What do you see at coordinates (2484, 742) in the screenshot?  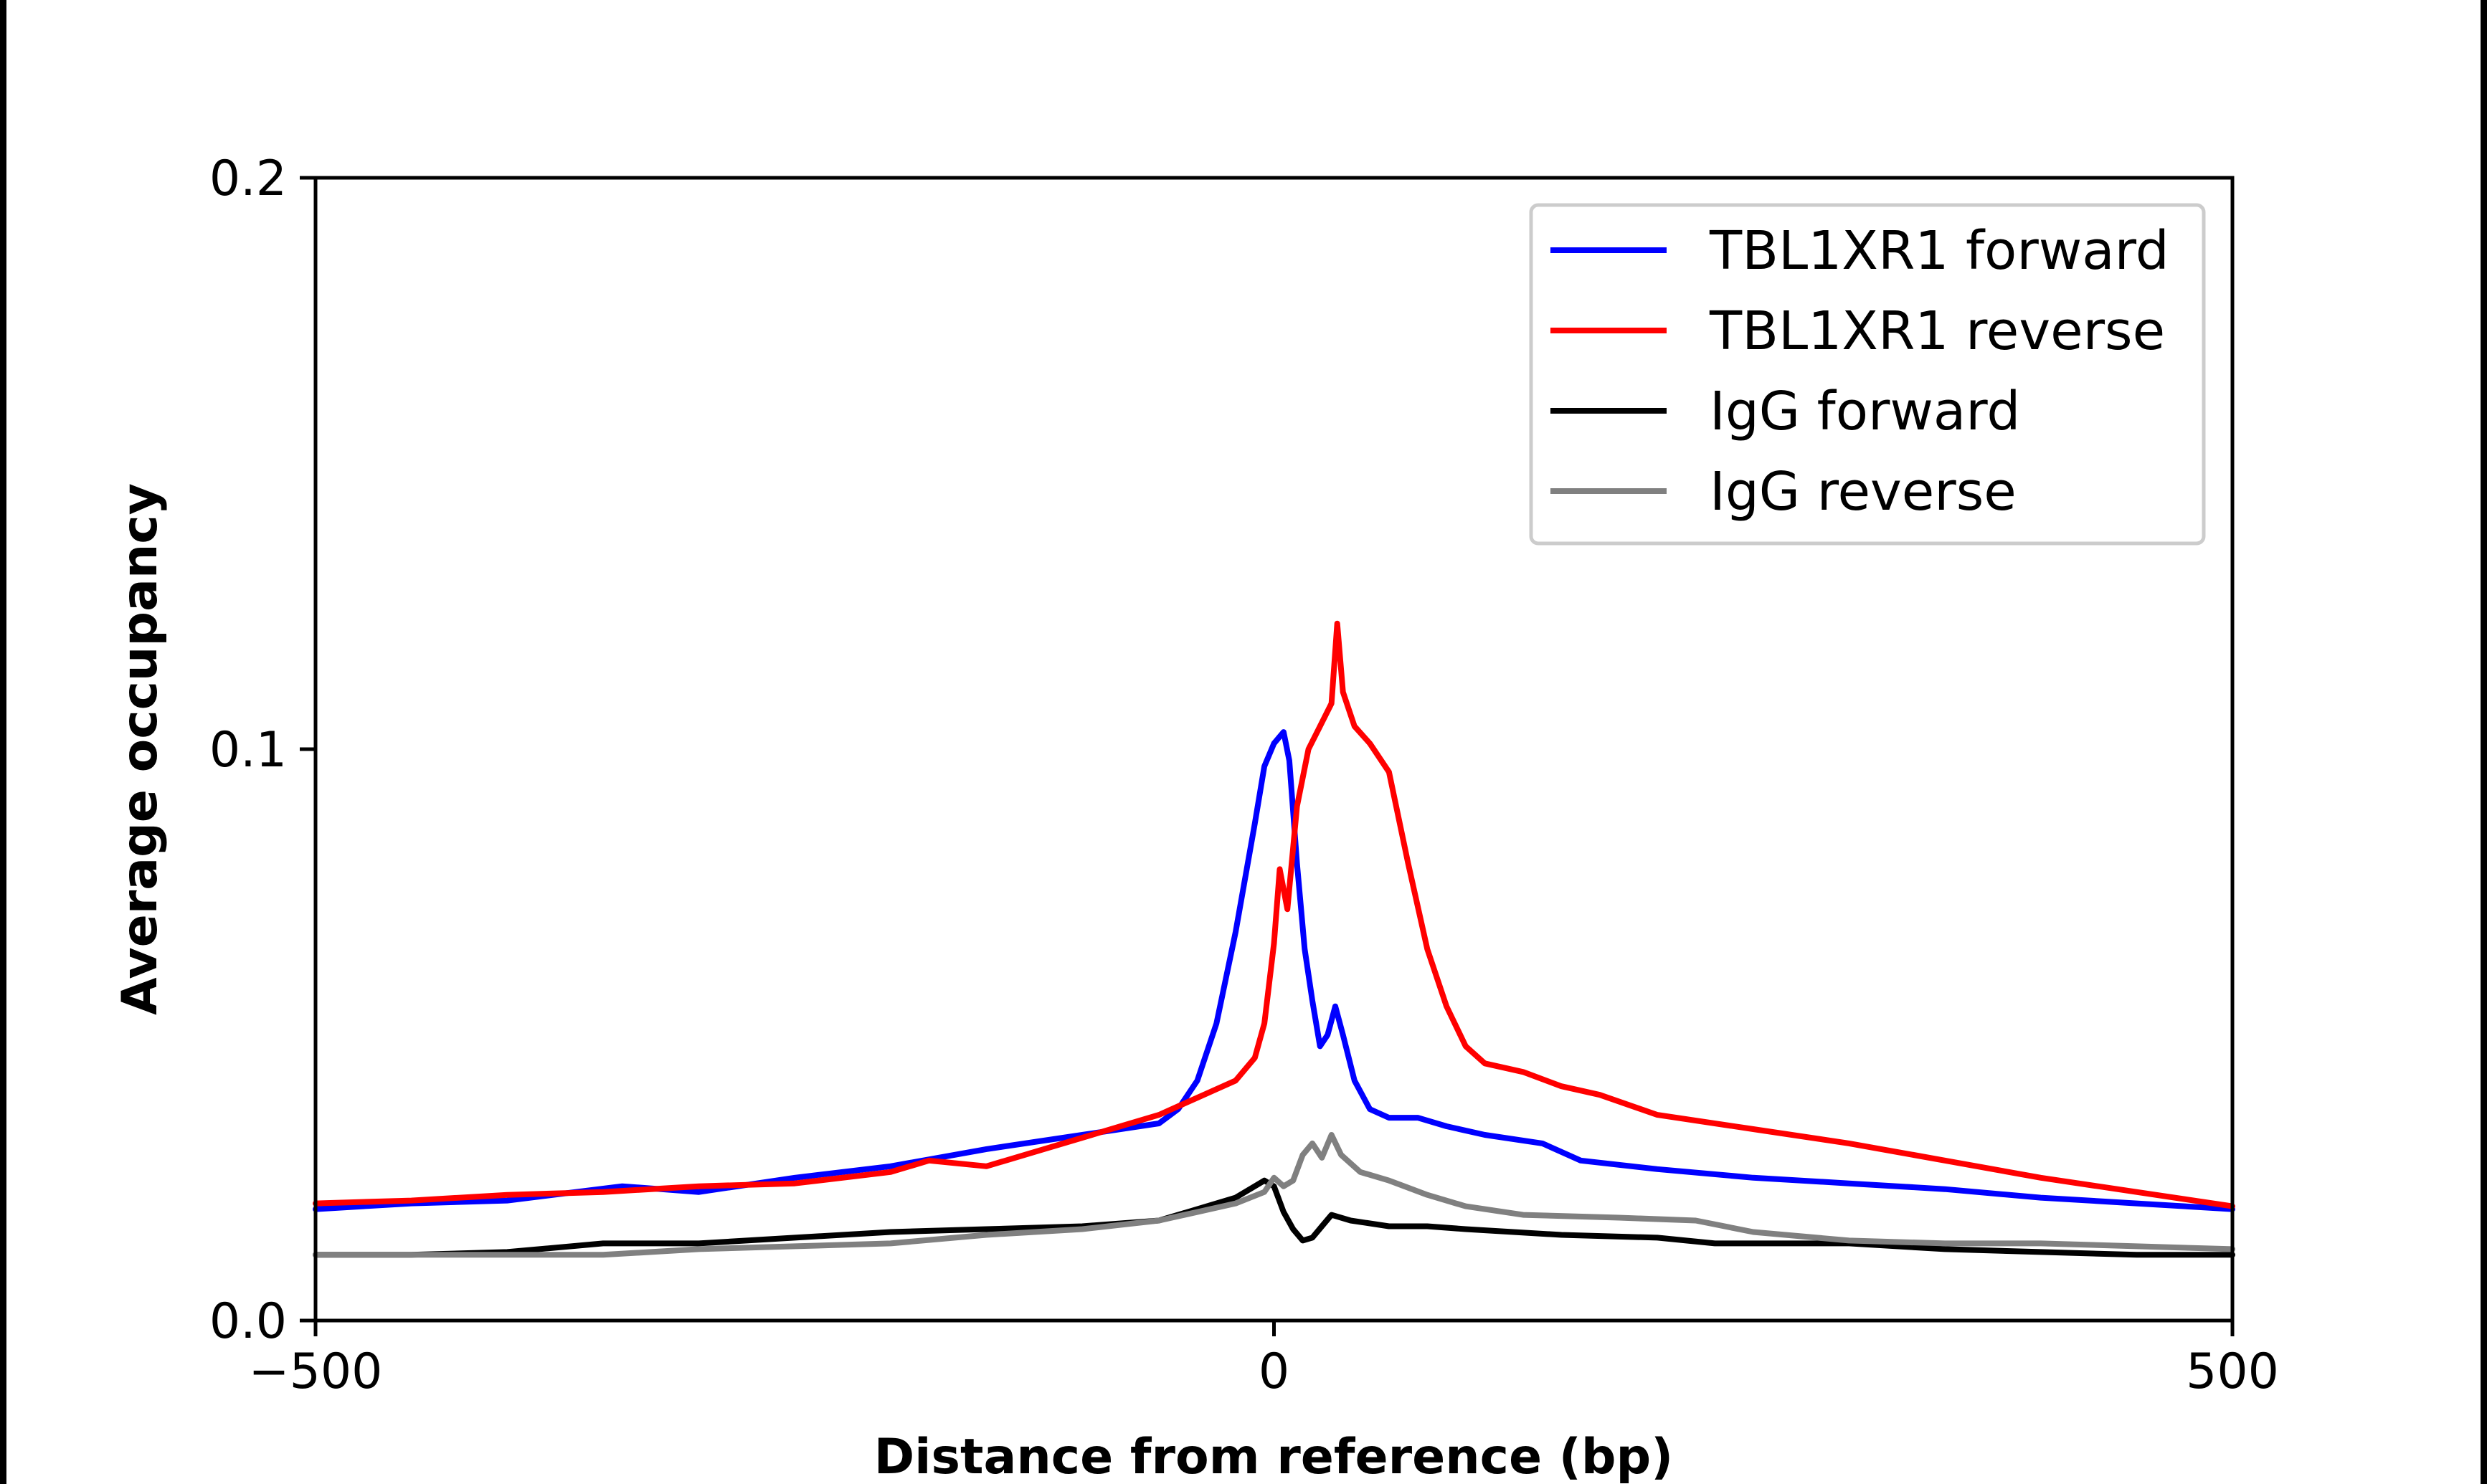 I see `right-frame-bar` at bounding box center [2484, 742].